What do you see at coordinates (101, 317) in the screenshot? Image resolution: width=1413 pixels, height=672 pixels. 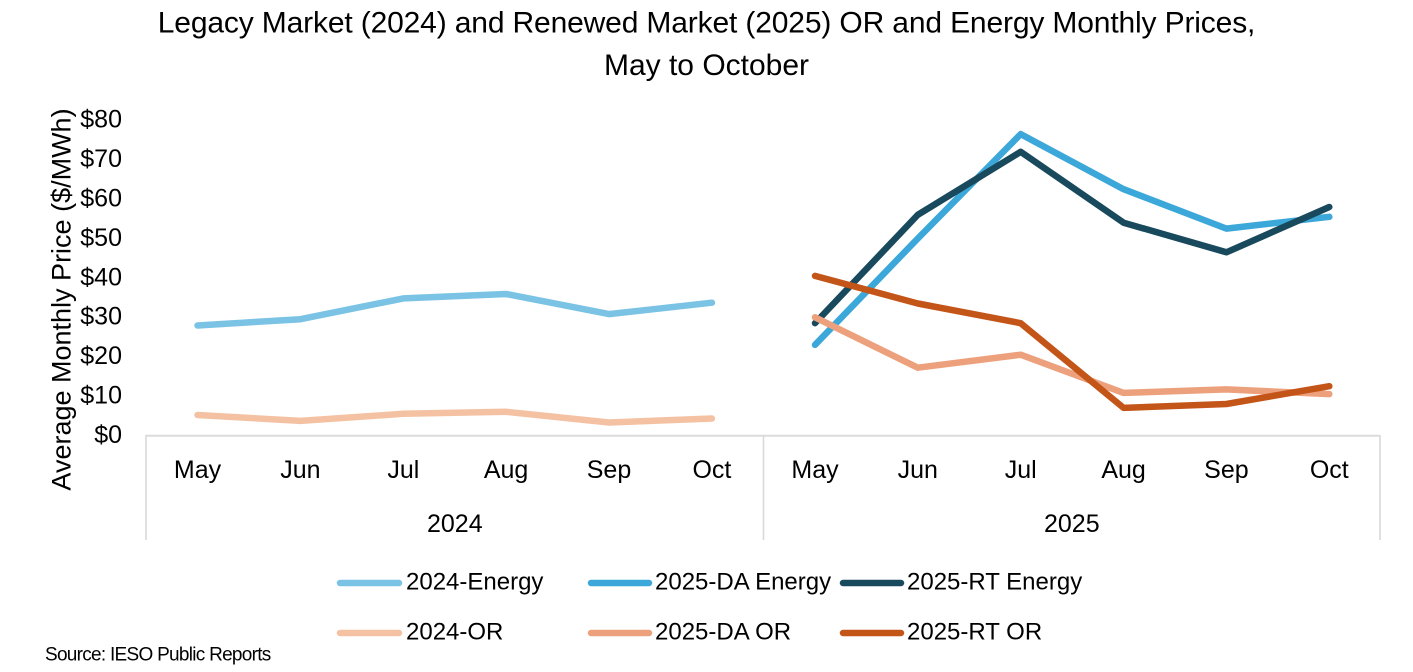 I see `svg-text: $30` at bounding box center [101, 317].